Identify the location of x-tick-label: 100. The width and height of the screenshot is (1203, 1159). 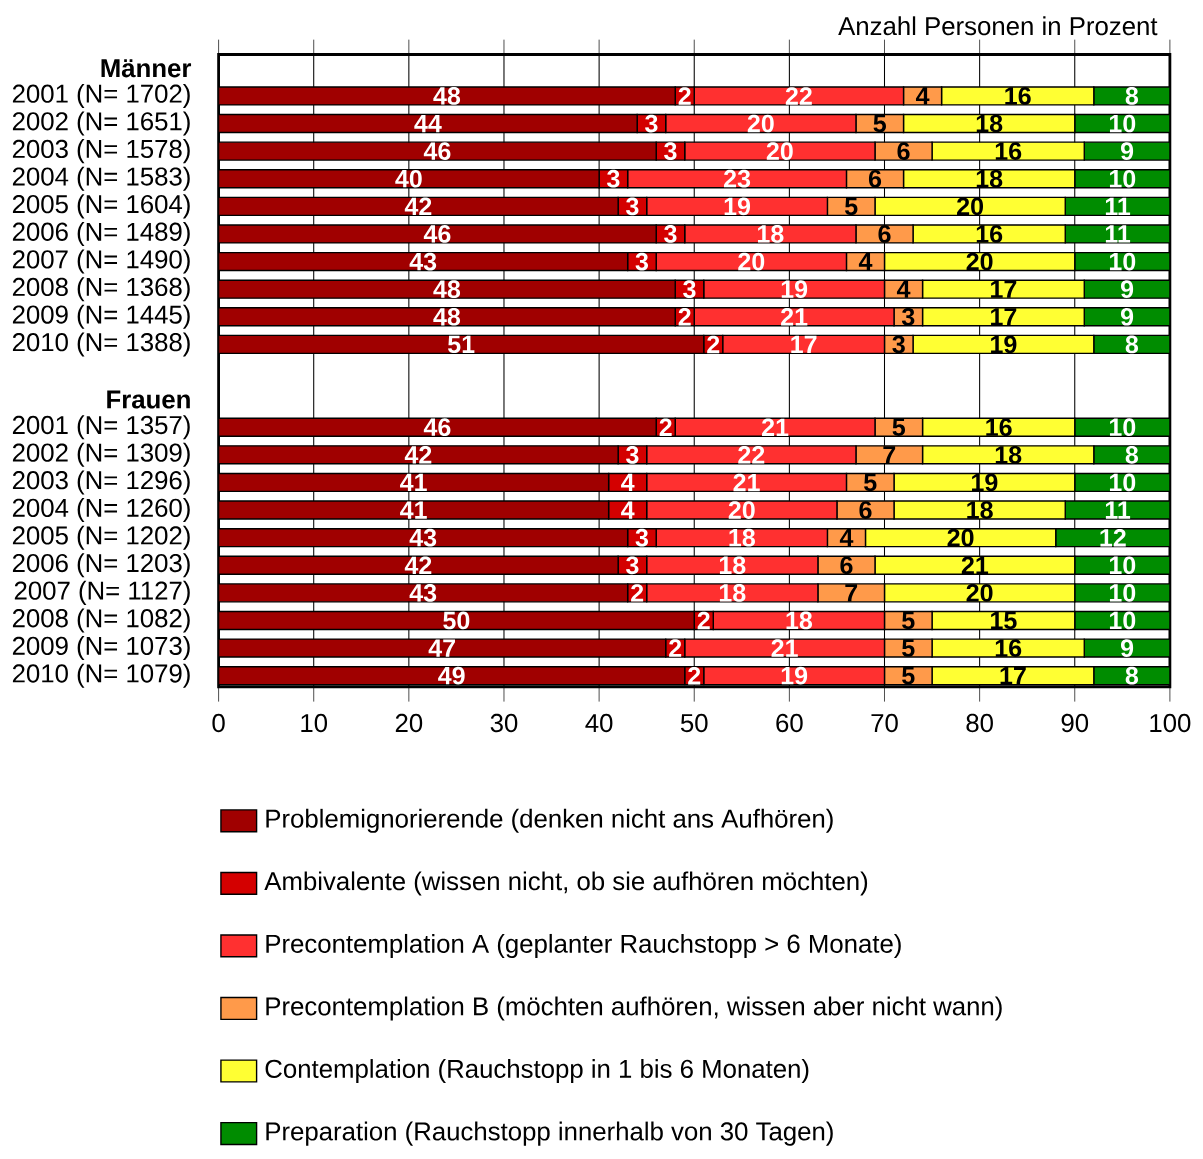
(1170, 722).